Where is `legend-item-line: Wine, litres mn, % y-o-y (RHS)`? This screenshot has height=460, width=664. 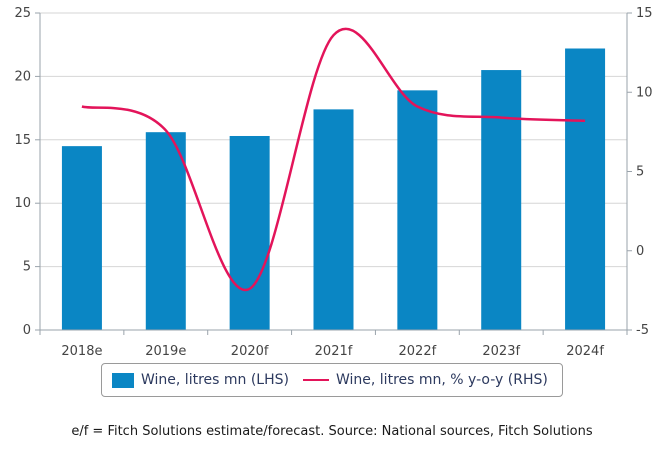 legend-item-line: Wine, litres mn, % y-o-y (RHS) is located at coordinates (425, 380).